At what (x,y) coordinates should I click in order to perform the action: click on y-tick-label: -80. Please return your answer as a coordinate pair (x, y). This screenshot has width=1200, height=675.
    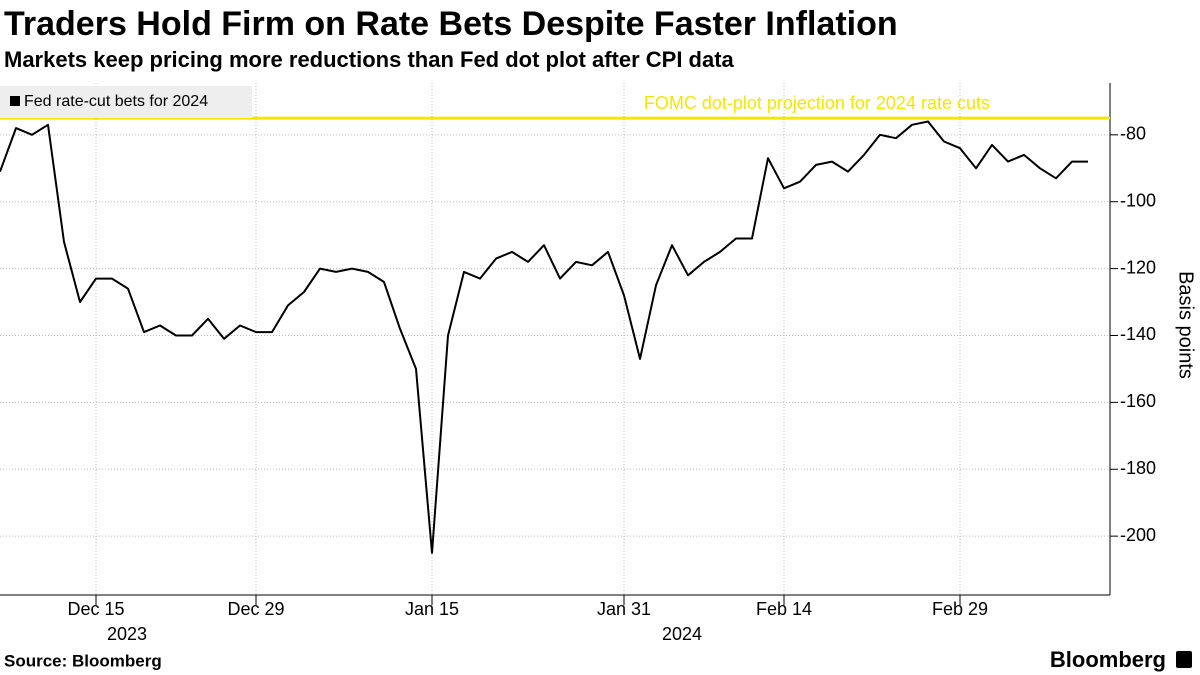
    Looking at the image, I should click on (1133, 134).